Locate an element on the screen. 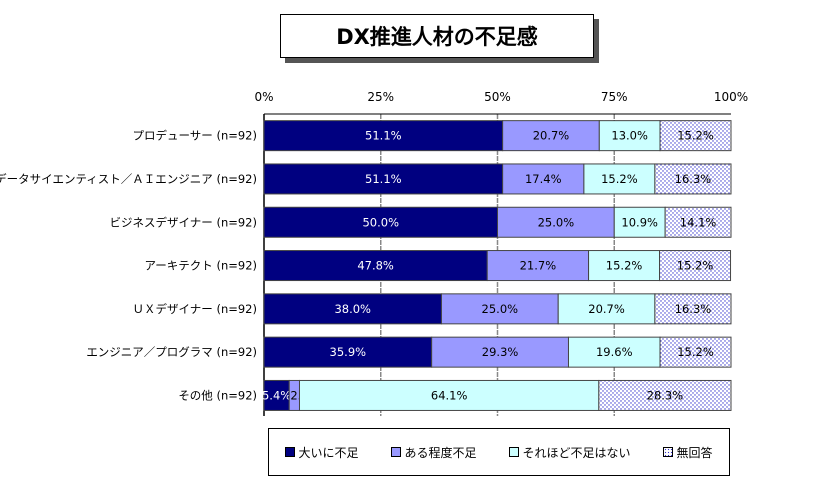 The image size is (821, 498). data-label: 38.0% is located at coordinates (352, 309).